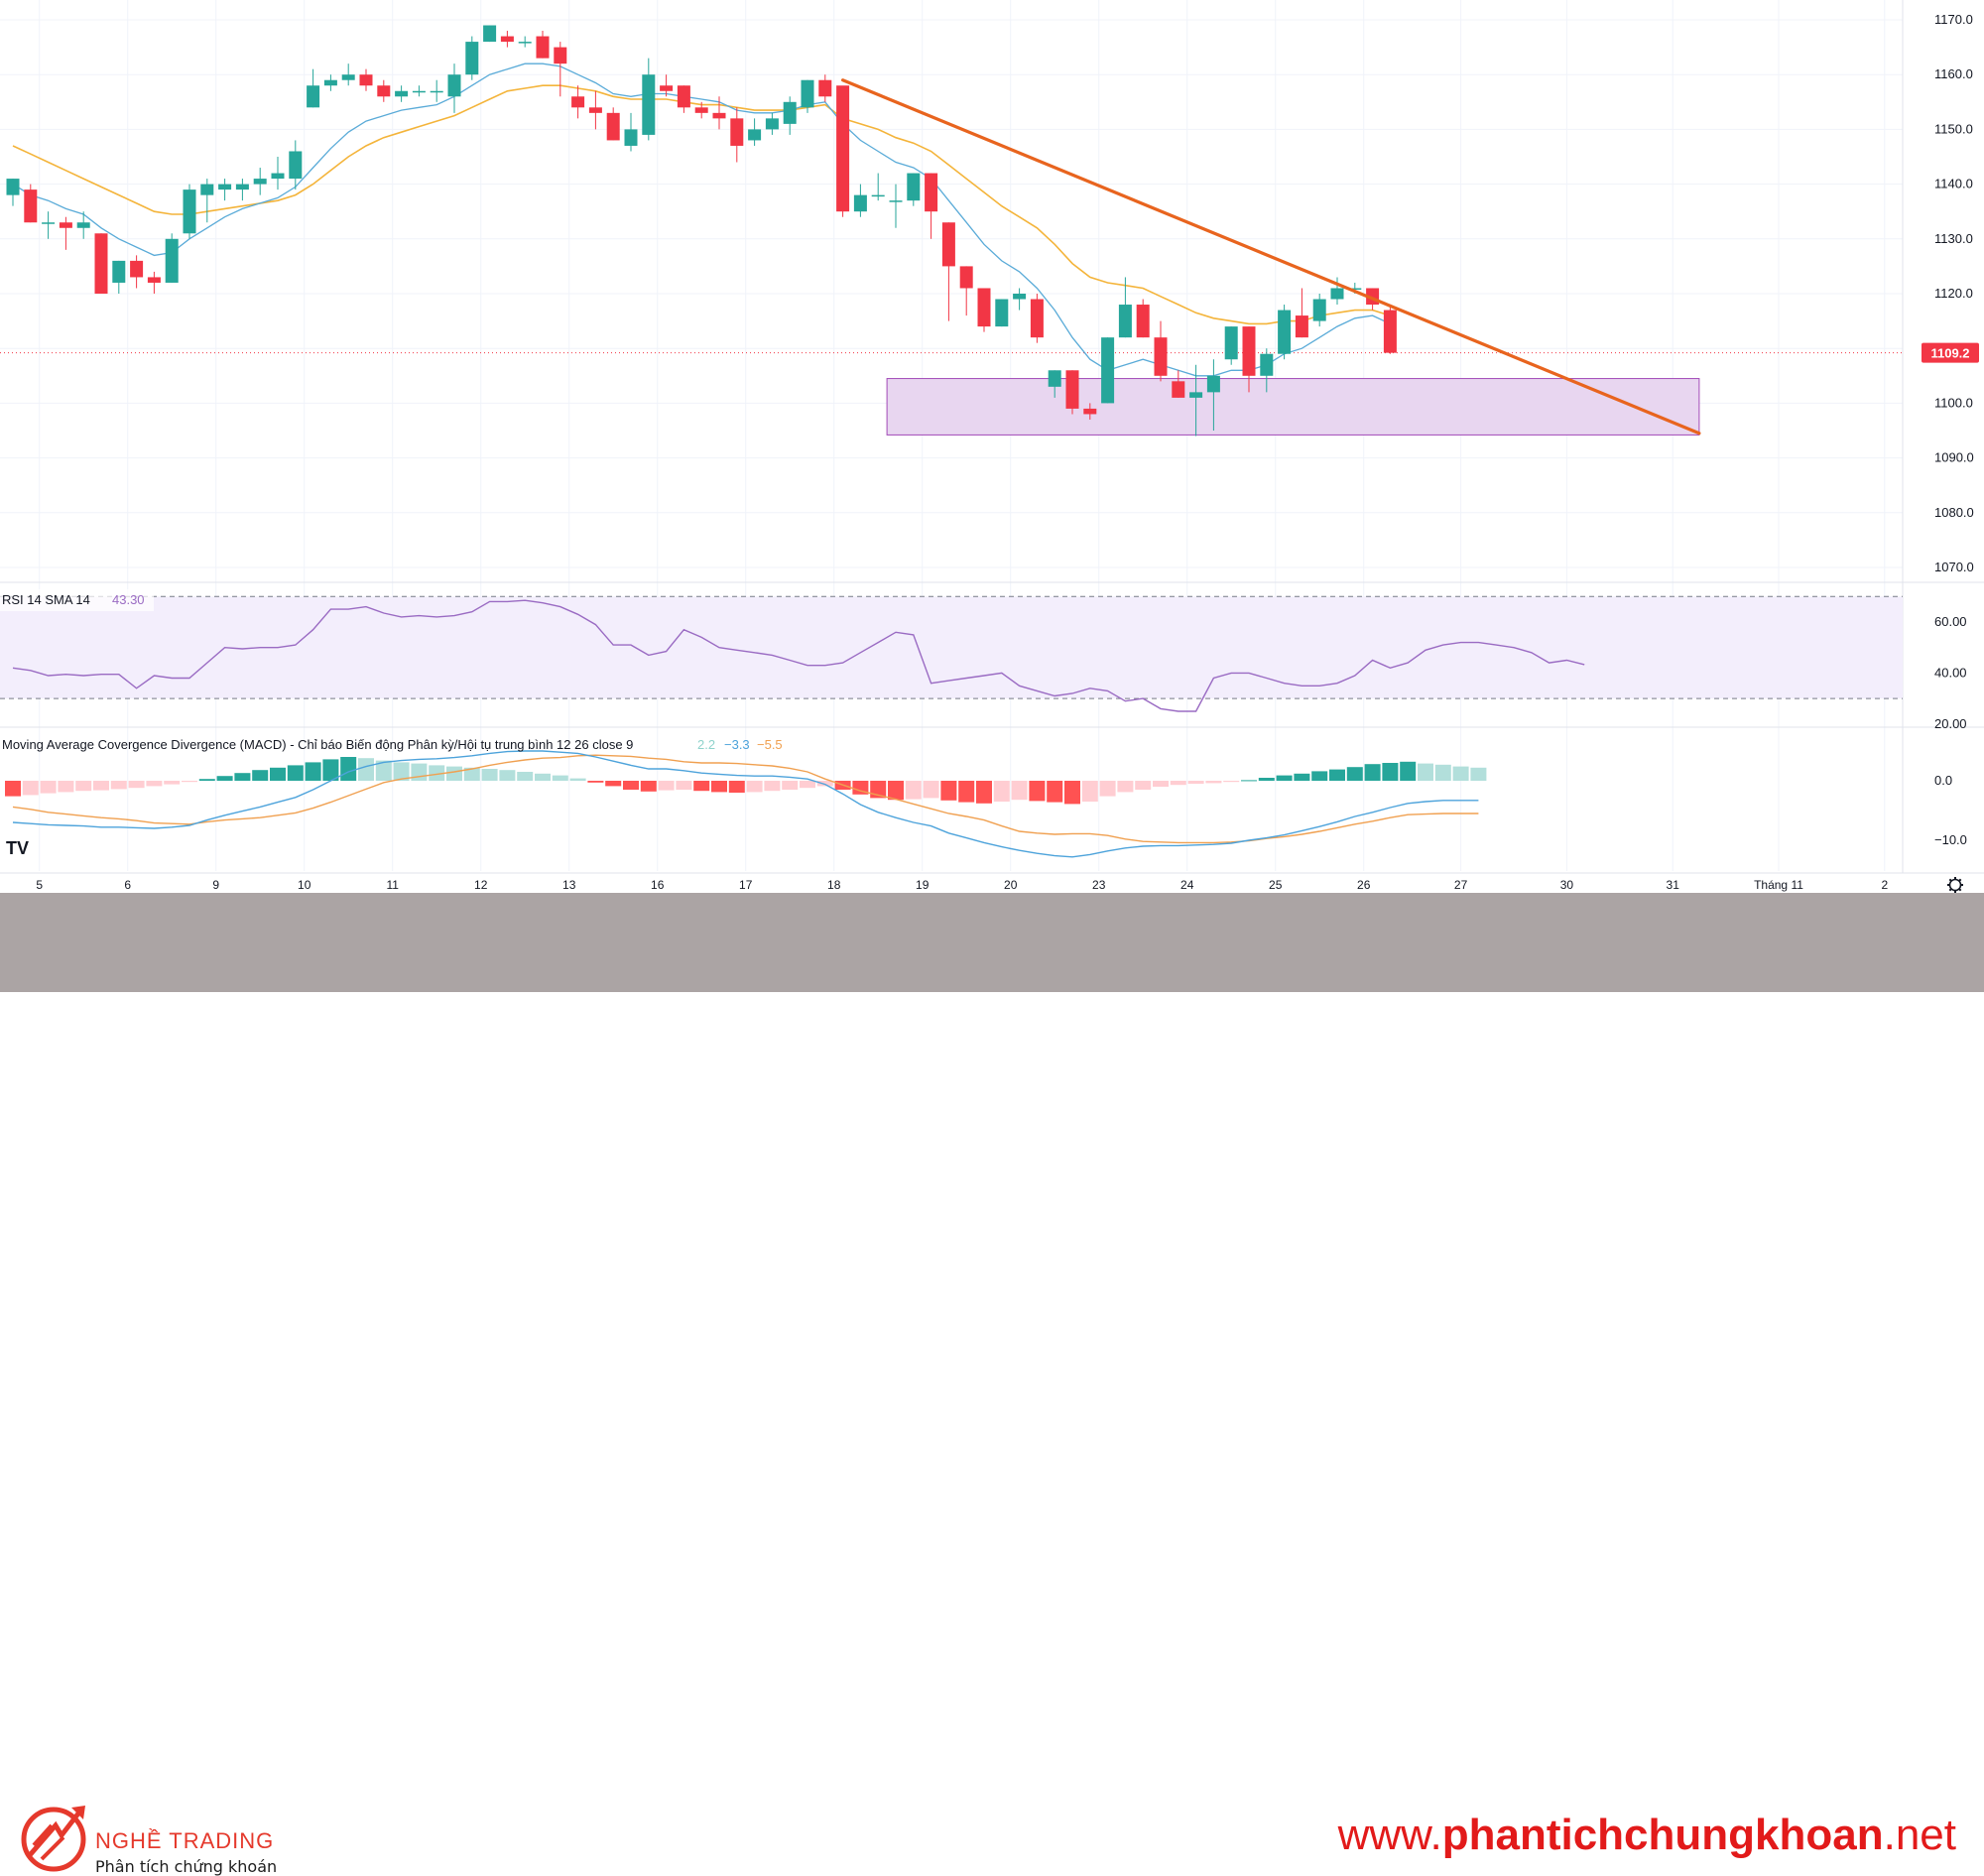 The image size is (1984, 1876). Describe the element at coordinates (304, 885) in the screenshot. I see `time-tick-label: 10` at that location.